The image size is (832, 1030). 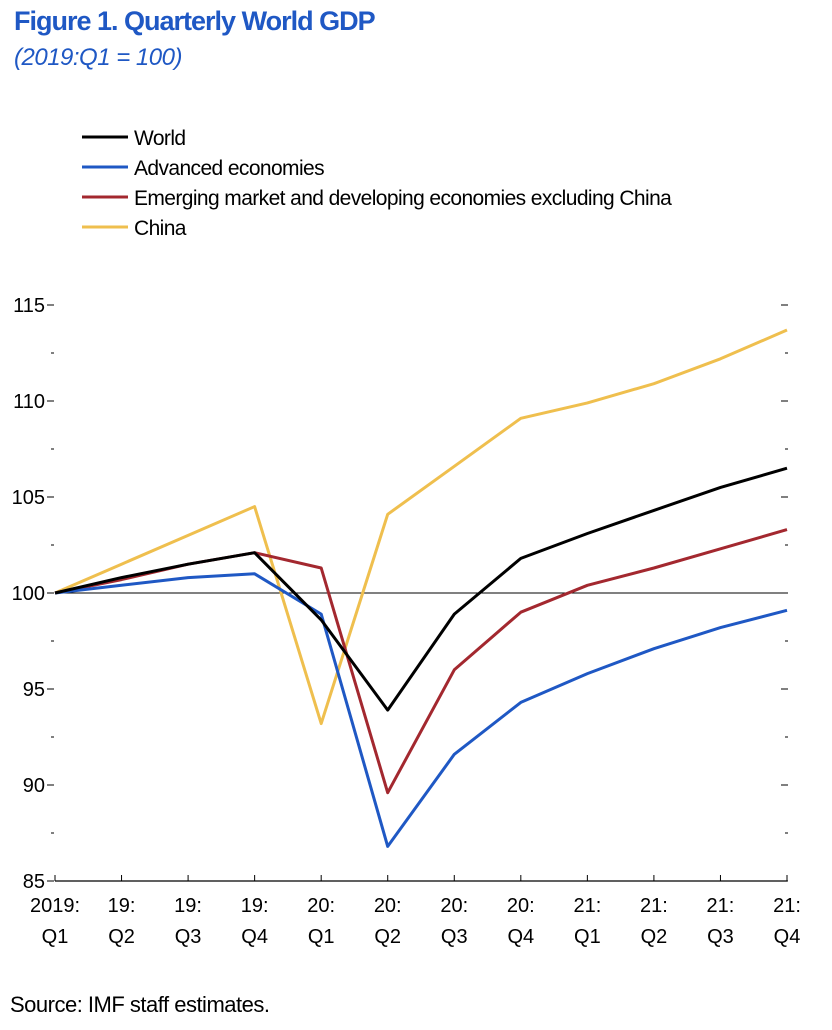 I want to click on y-tick-label: 105, so click(x=28, y=498).